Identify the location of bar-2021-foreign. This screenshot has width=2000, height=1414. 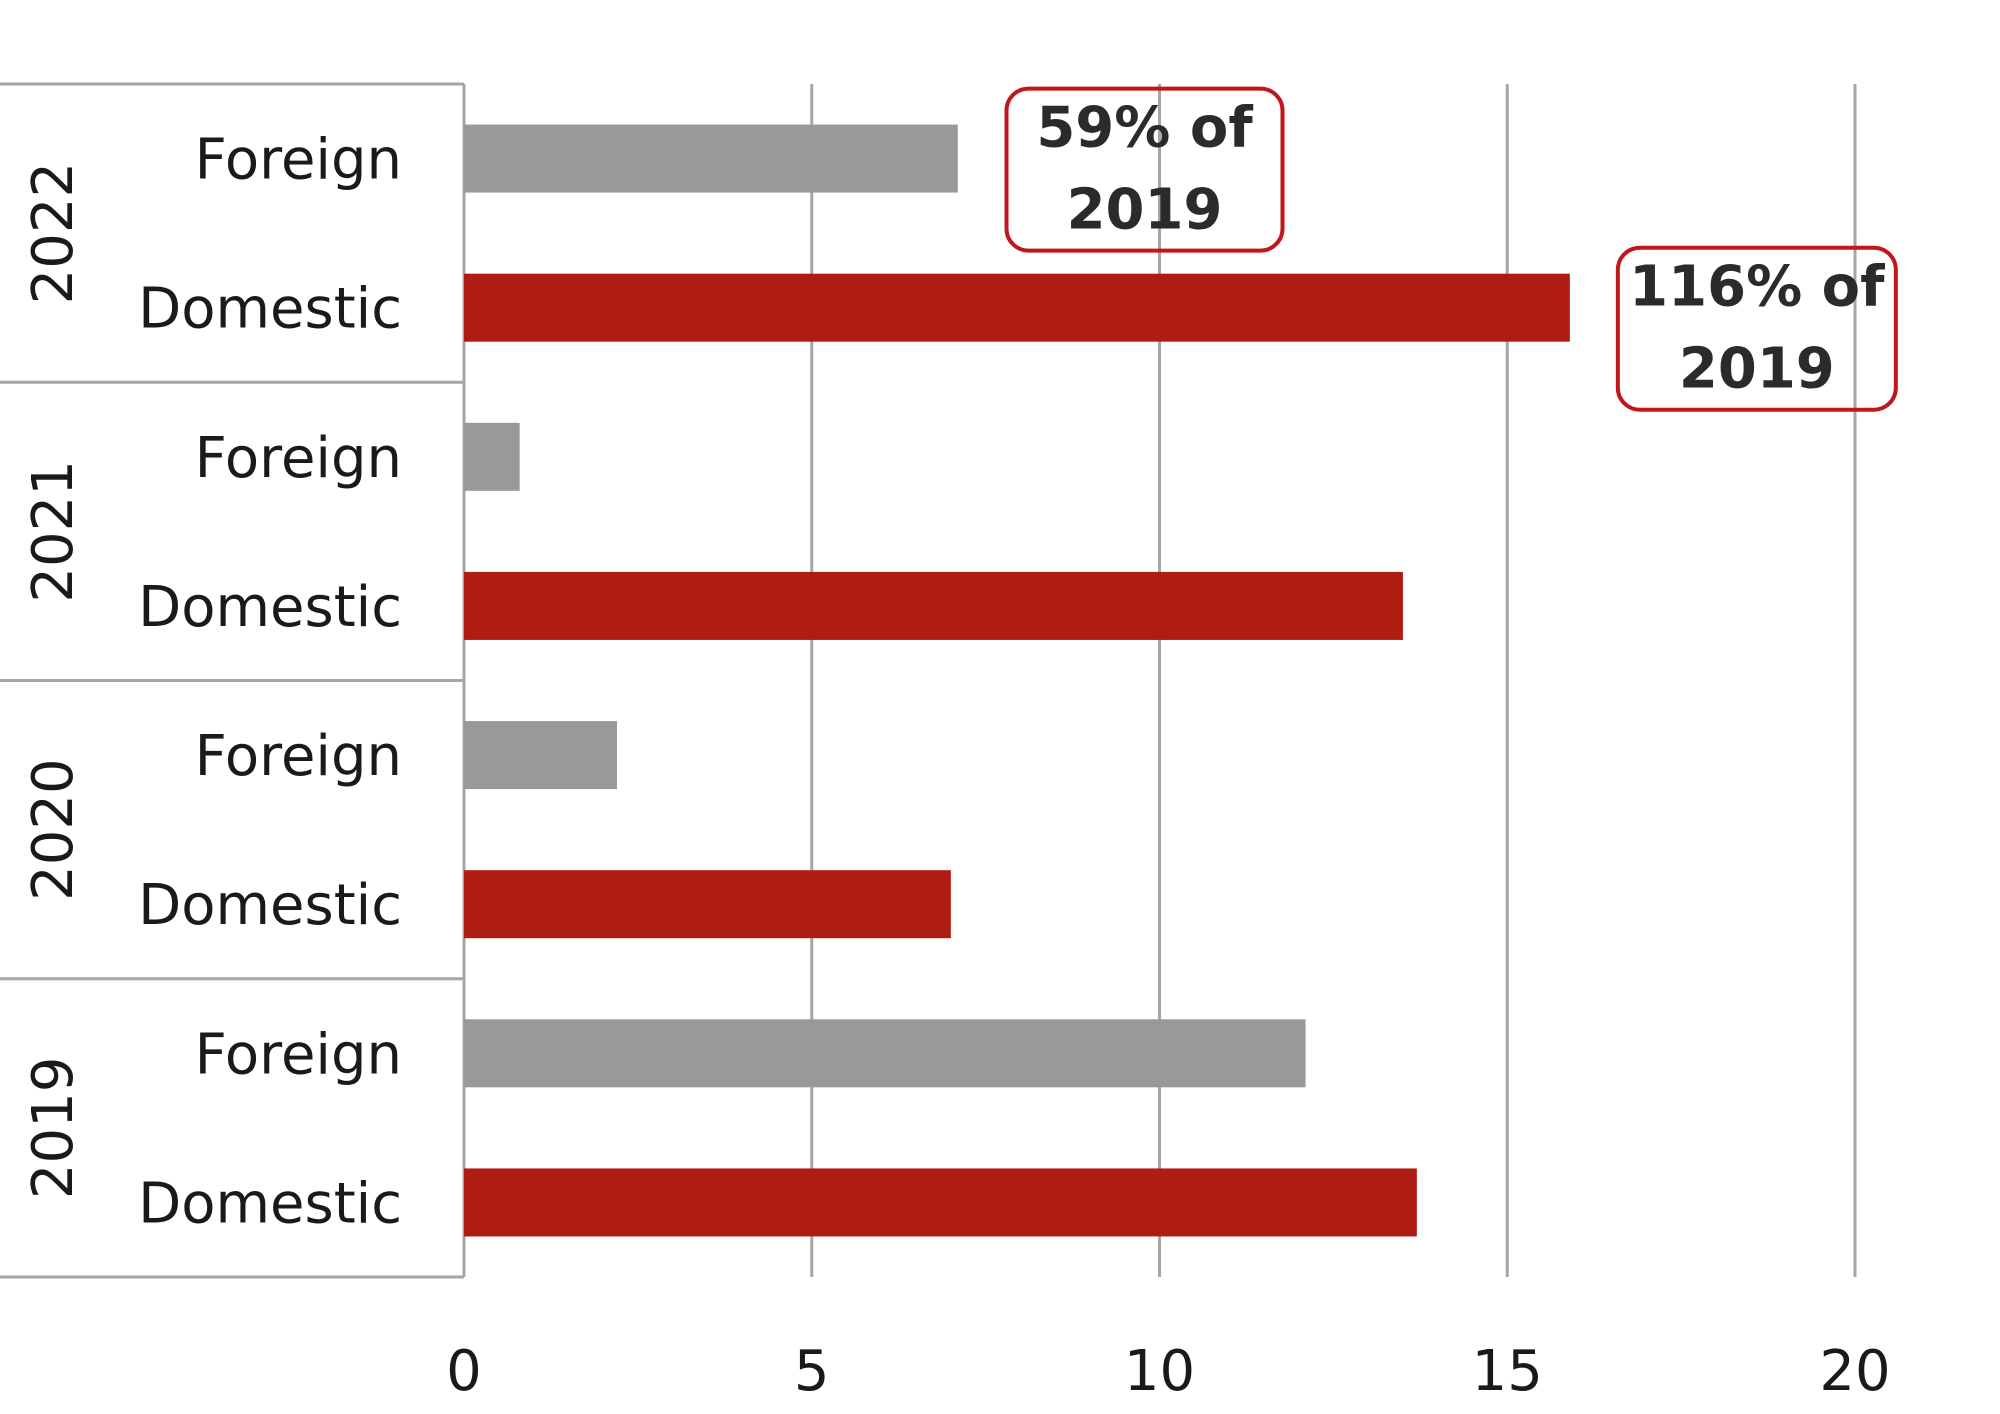
(492, 456).